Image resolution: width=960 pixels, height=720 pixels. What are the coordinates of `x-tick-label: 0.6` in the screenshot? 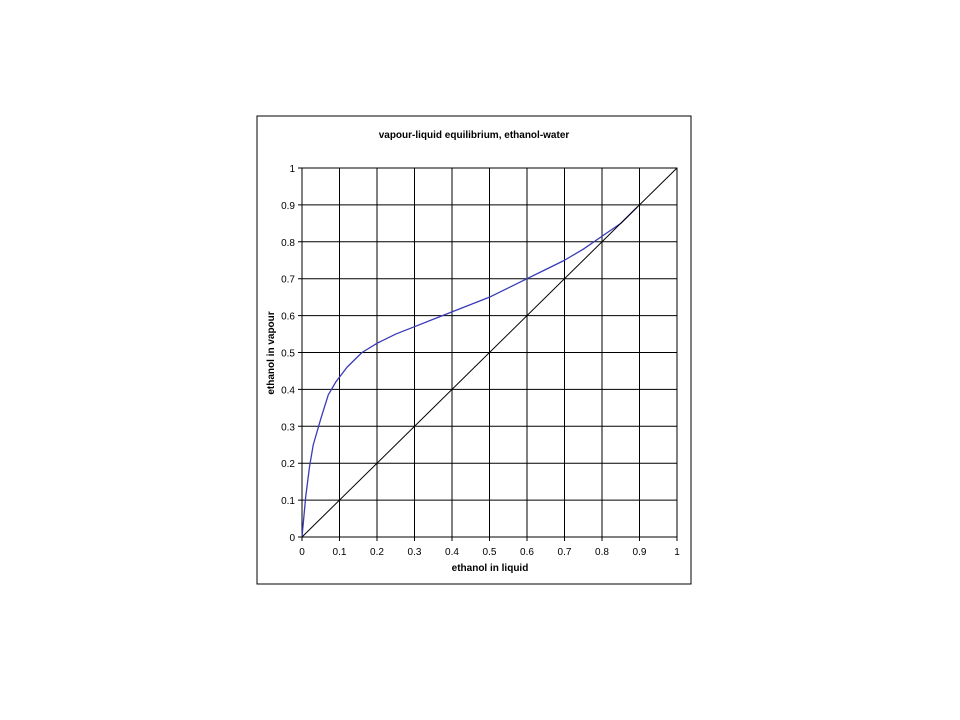 It's located at (527, 552).